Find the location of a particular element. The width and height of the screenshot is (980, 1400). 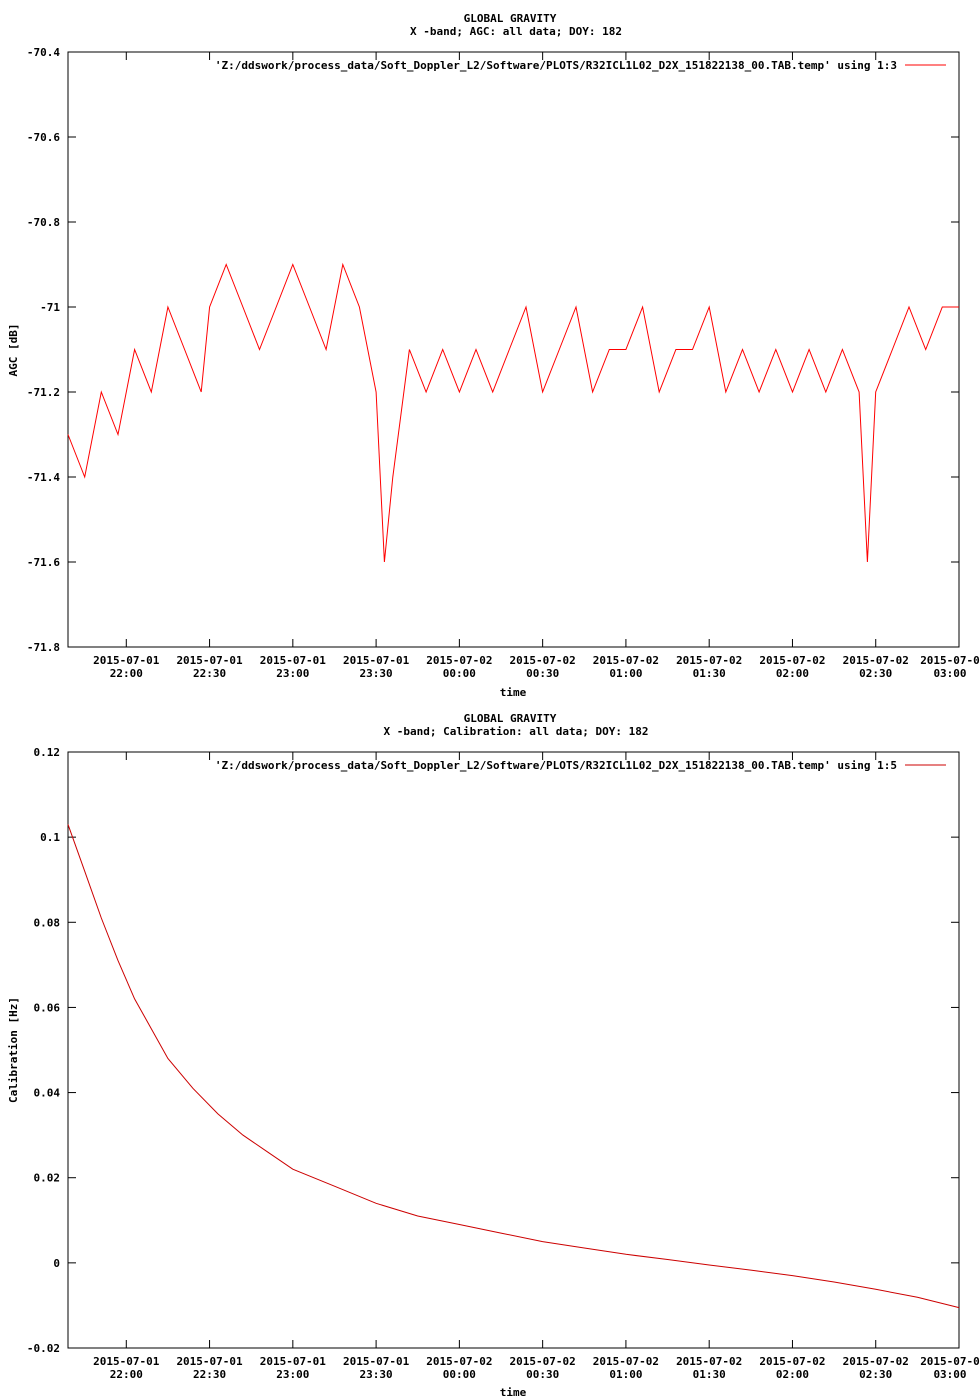

cal-ytick-label: 0.02 is located at coordinates (47, 1178).